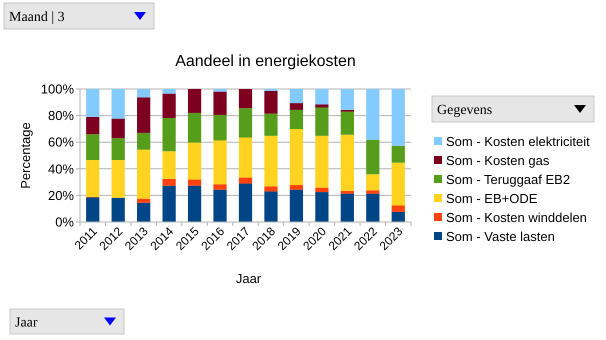 This screenshot has height=340, width=606. Describe the element at coordinates (508, 179) in the screenshot. I see `legend-label: Som - Teruggaaf EB2` at that location.